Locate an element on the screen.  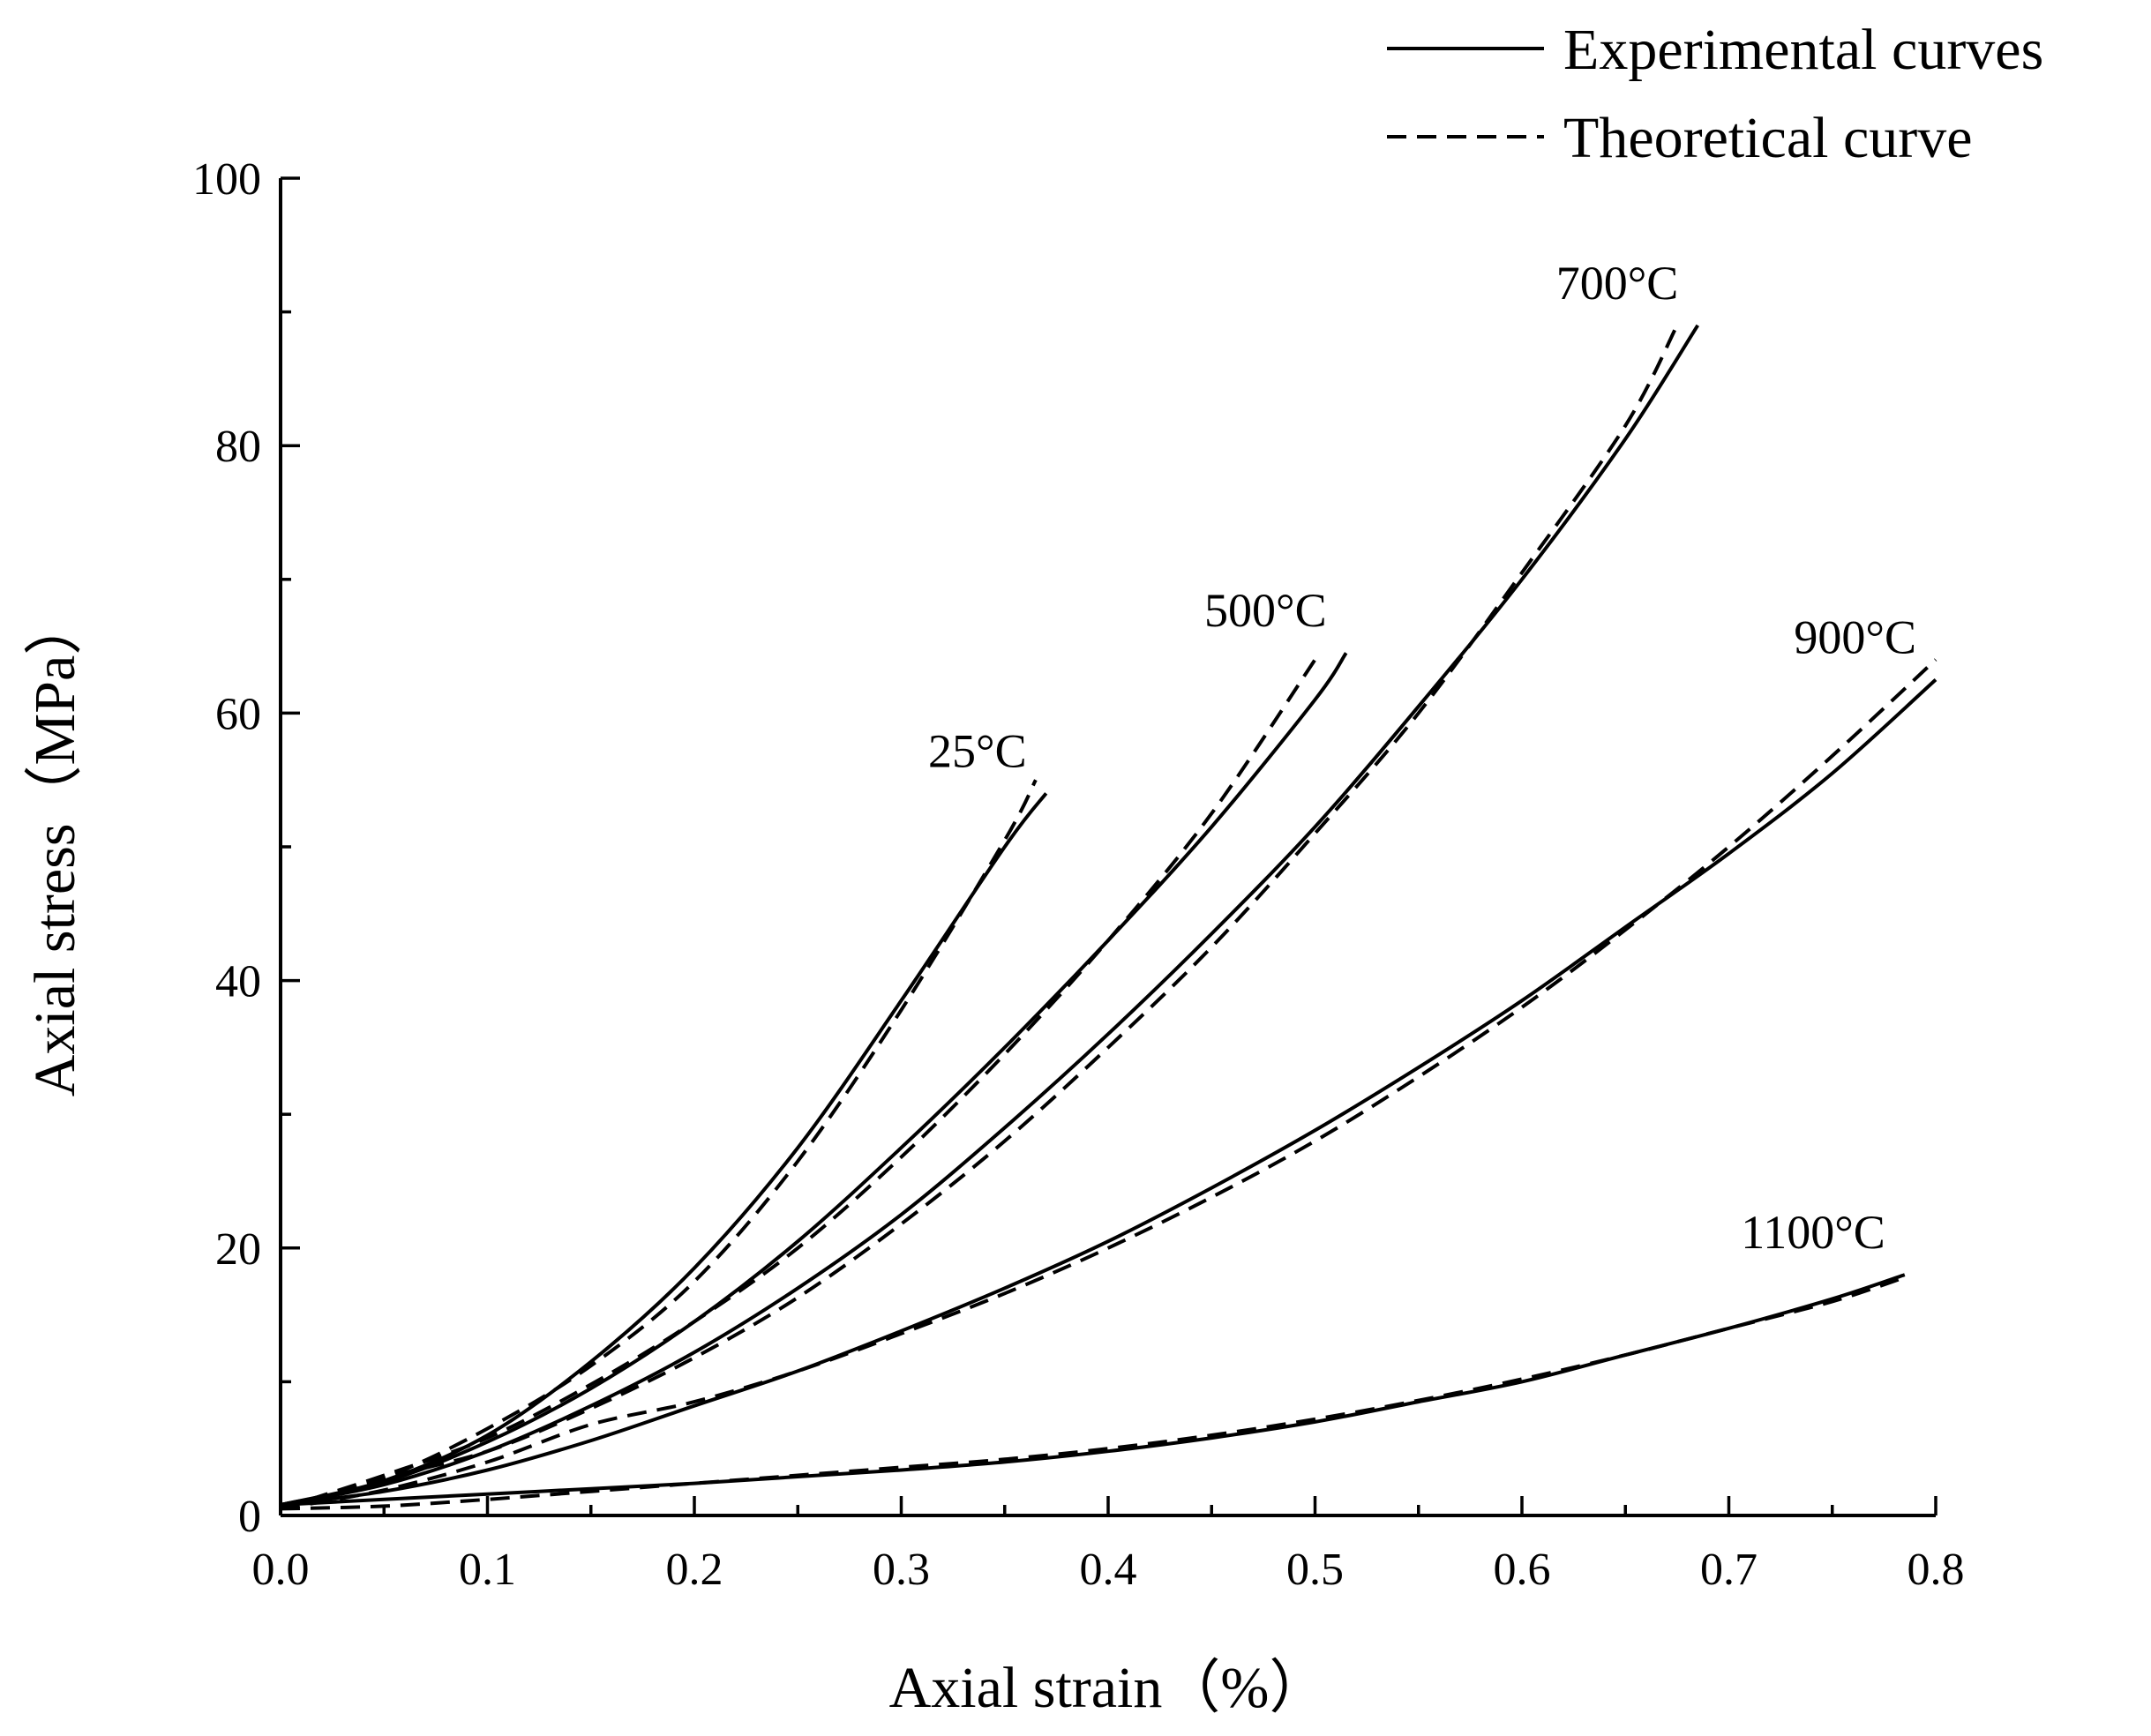
x-tick-label: 0.4 is located at coordinates (1108, 1570).